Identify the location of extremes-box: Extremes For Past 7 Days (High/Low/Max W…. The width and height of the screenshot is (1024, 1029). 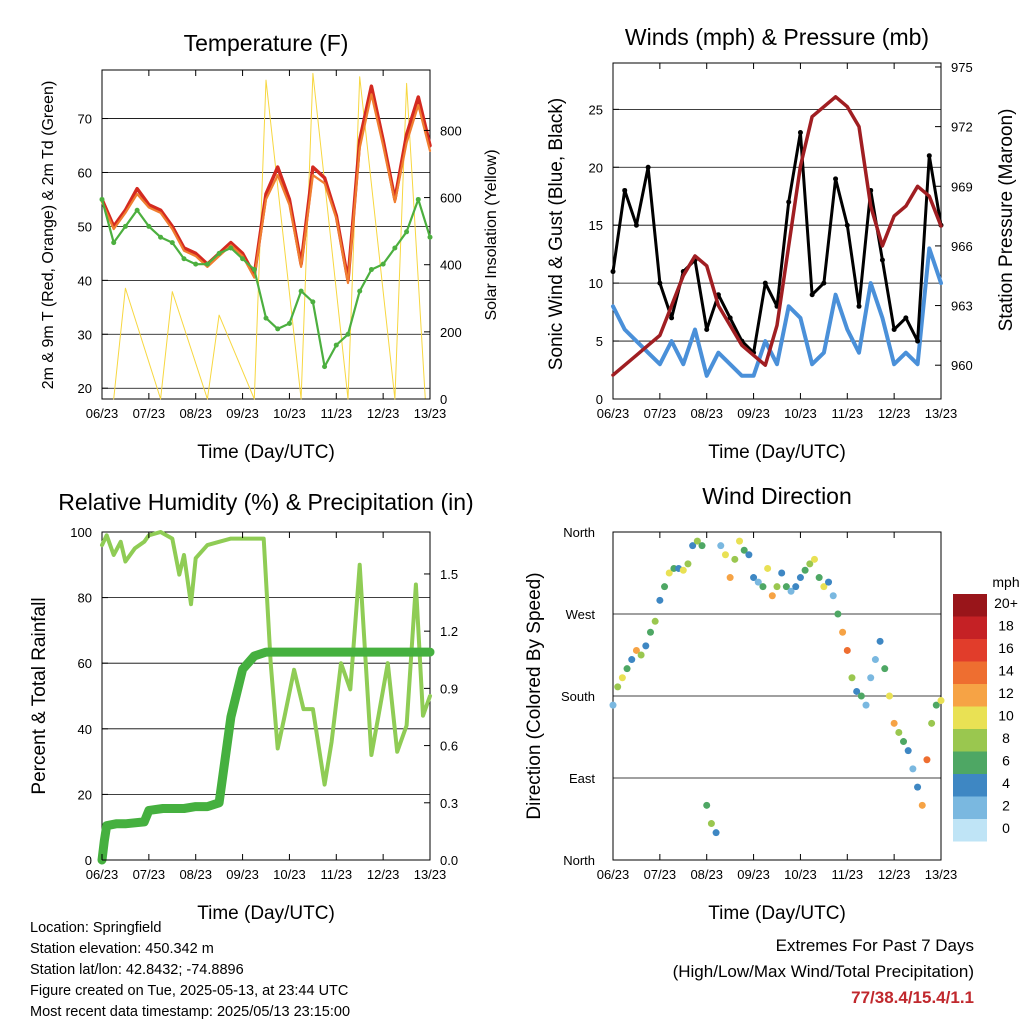
(823, 972).